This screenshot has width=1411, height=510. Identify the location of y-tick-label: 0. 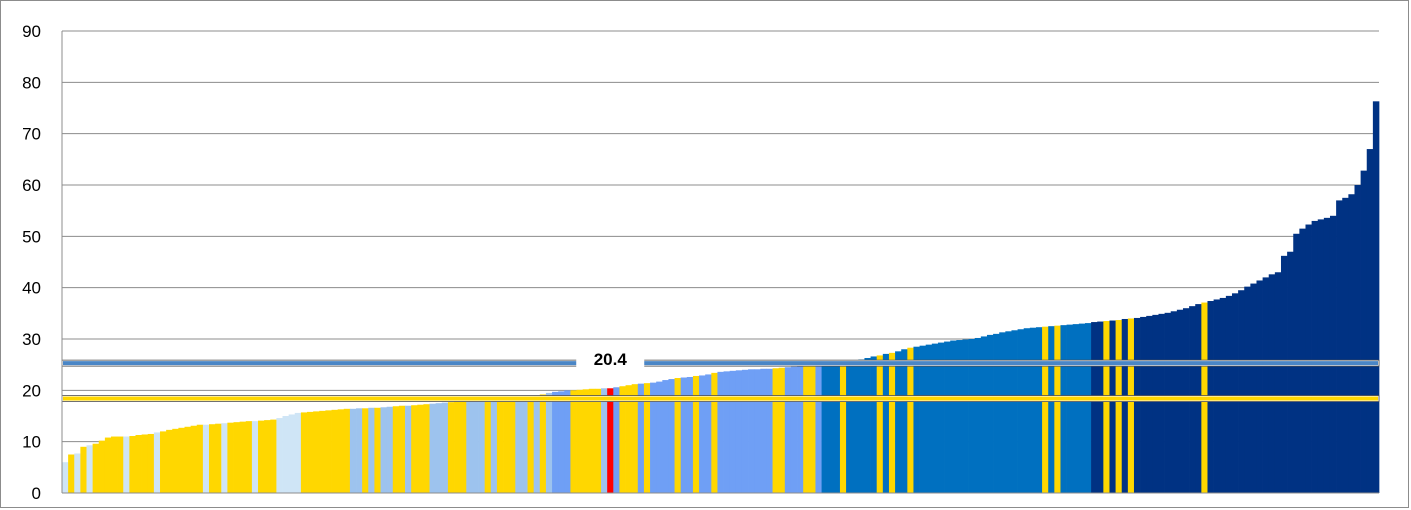
(36, 493).